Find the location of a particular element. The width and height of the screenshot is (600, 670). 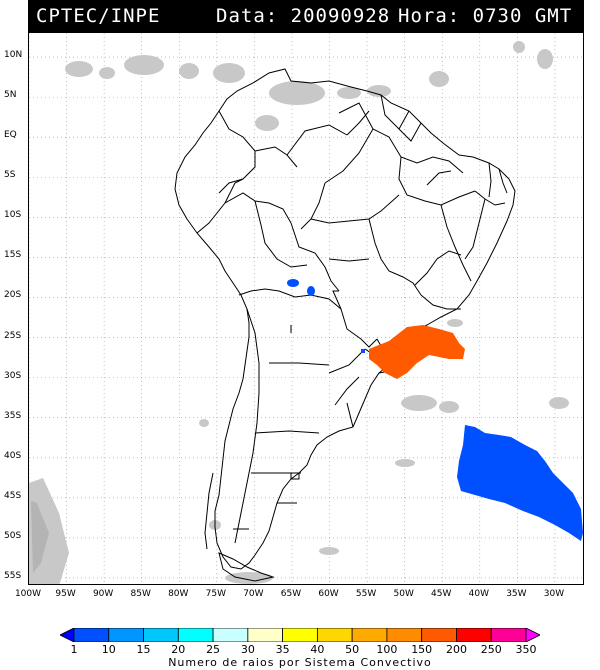

lat-tick-label: 45S is located at coordinates (13, 495).